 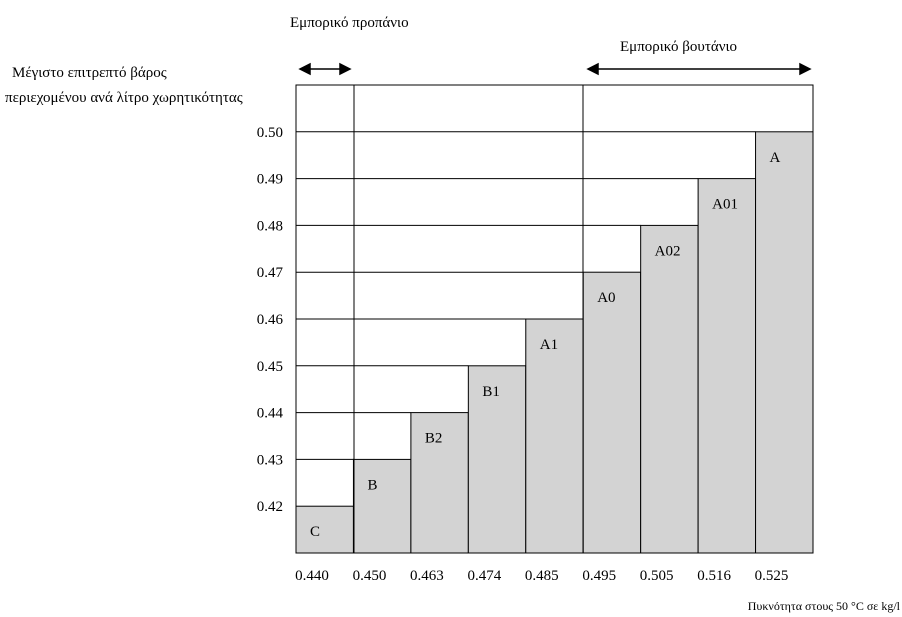 I want to click on bar-label: A0, so click(x=606, y=298).